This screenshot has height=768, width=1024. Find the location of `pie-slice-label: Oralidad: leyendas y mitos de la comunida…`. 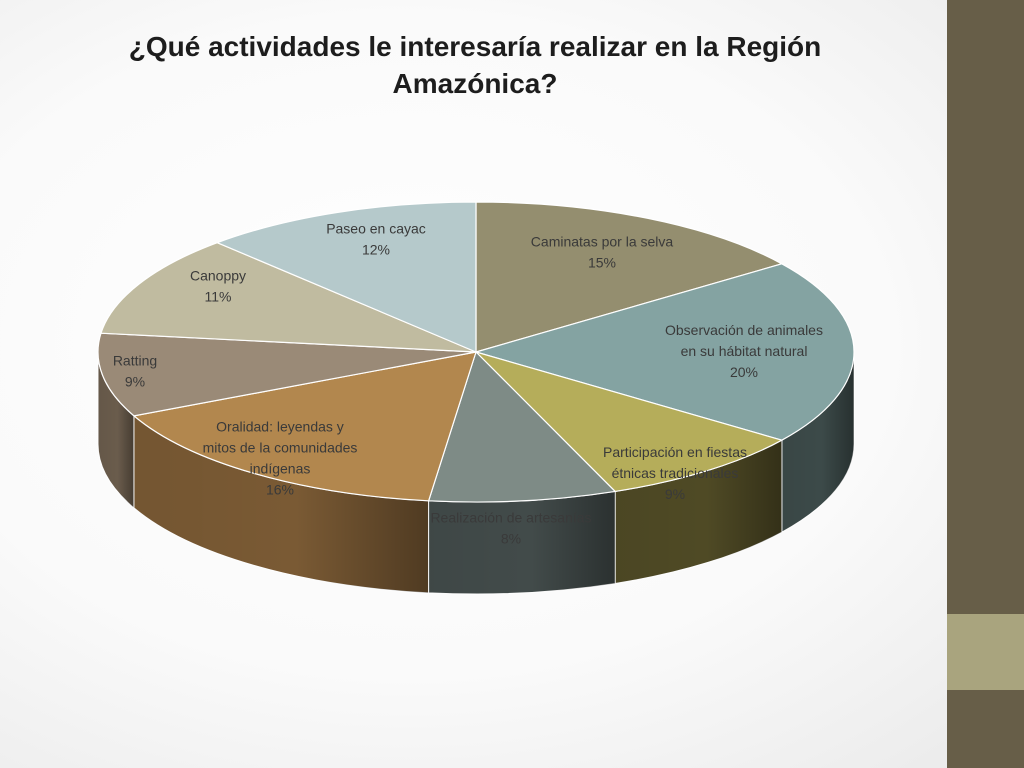

pie-slice-label: Oralidad: leyendas y mitos de la comunida… is located at coordinates (280, 458).